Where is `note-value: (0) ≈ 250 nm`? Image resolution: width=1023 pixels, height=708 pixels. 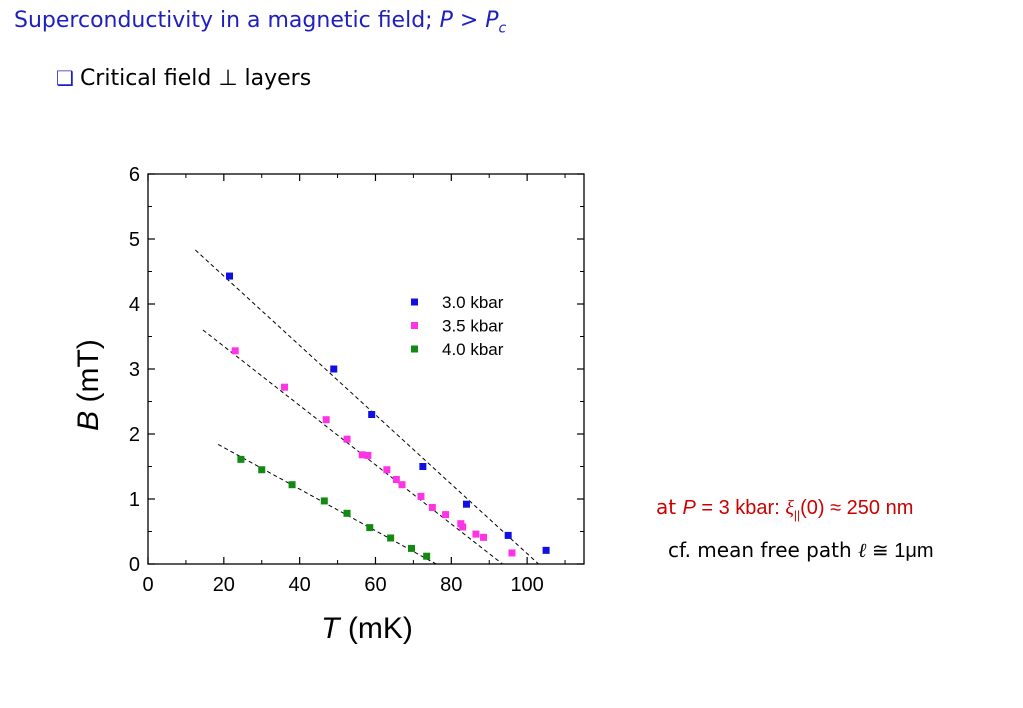 note-value: (0) ≈ 250 nm is located at coordinates (857, 508).